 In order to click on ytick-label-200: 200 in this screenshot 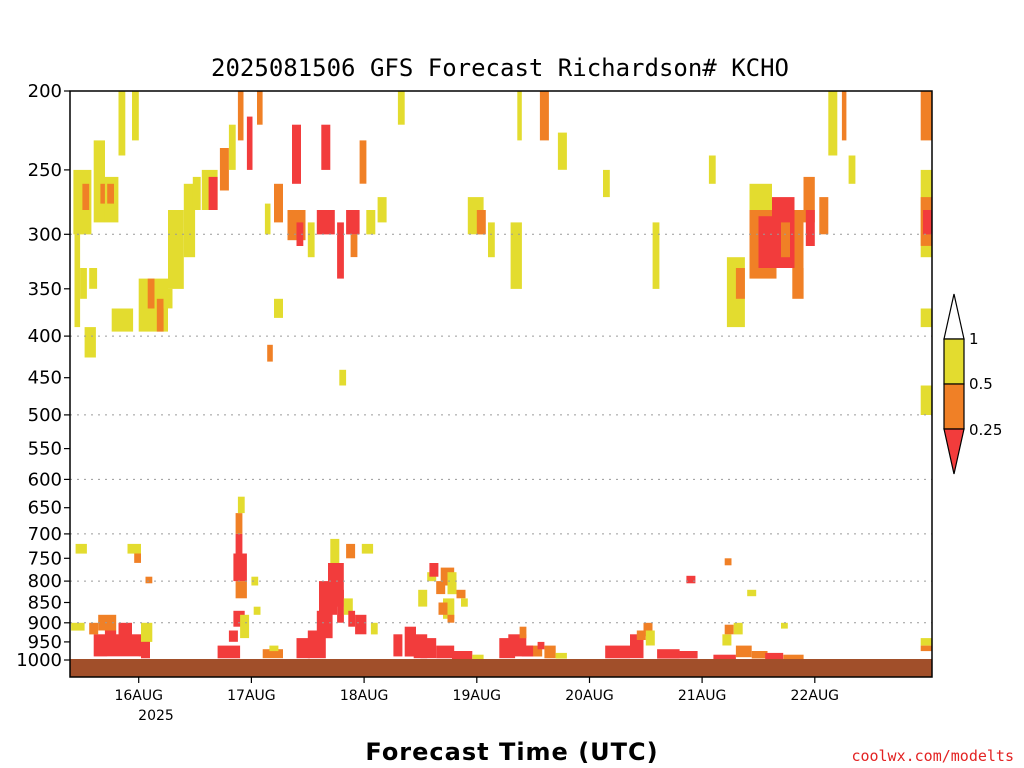, I will do `click(45, 91)`.